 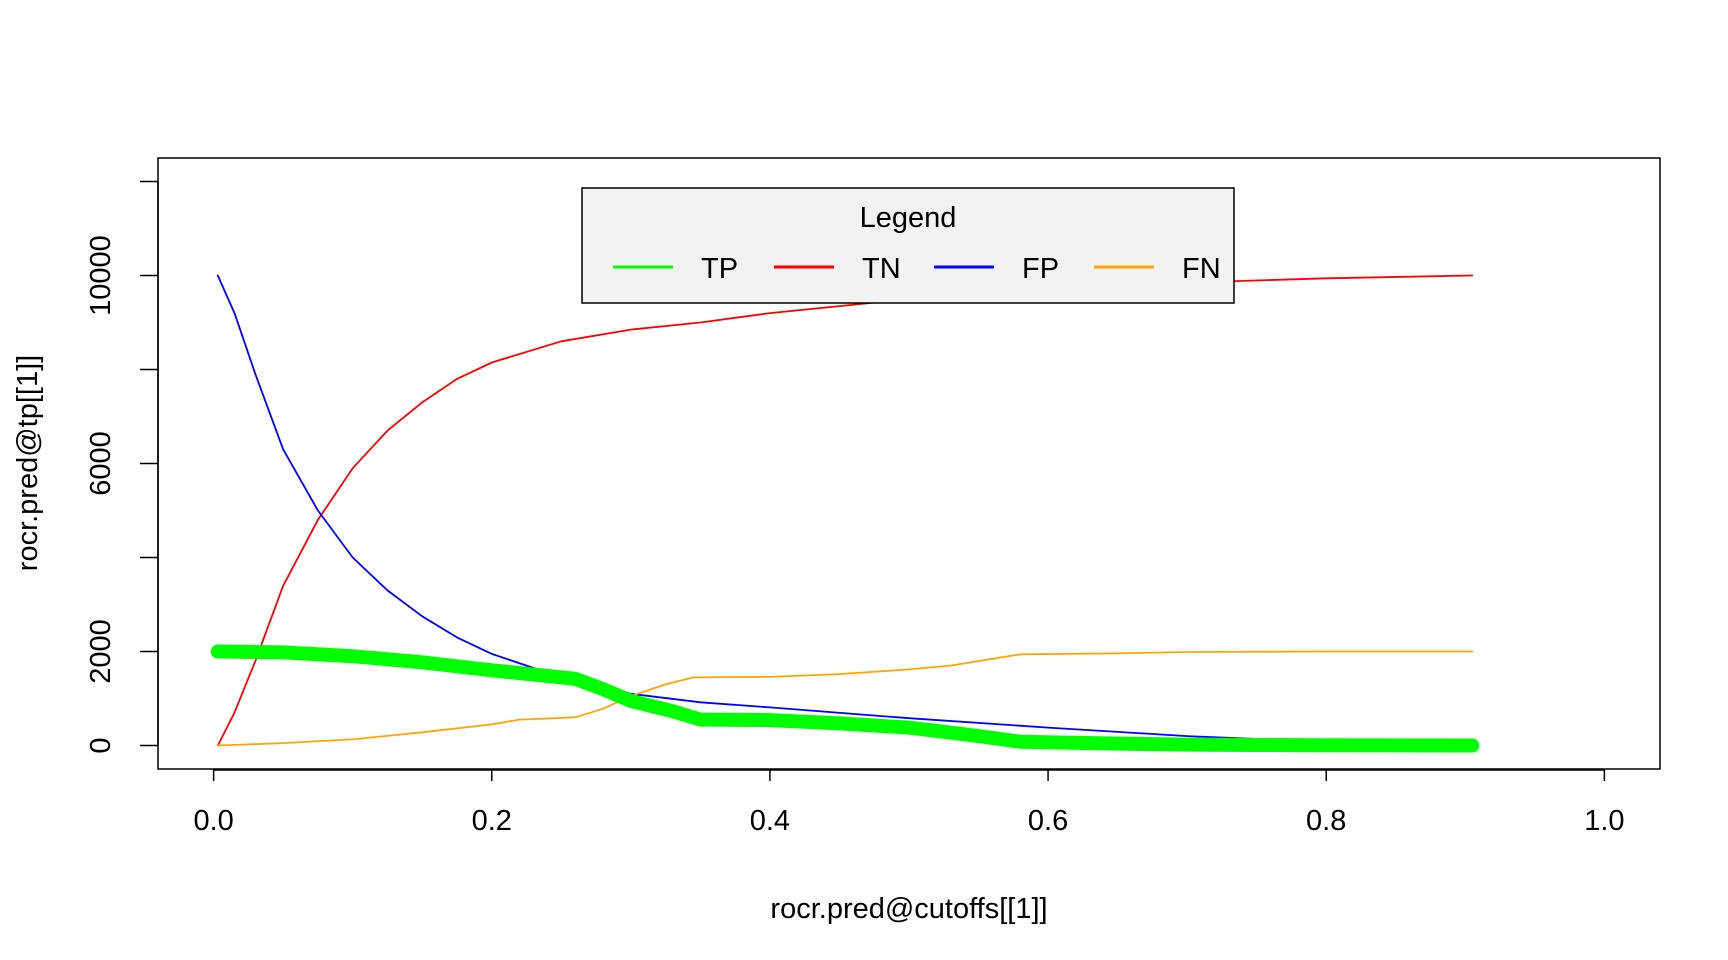 What do you see at coordinates (719, 269) in the screenshot?
I see `legend-label-tp: TP` at bounding box center [719, 269].